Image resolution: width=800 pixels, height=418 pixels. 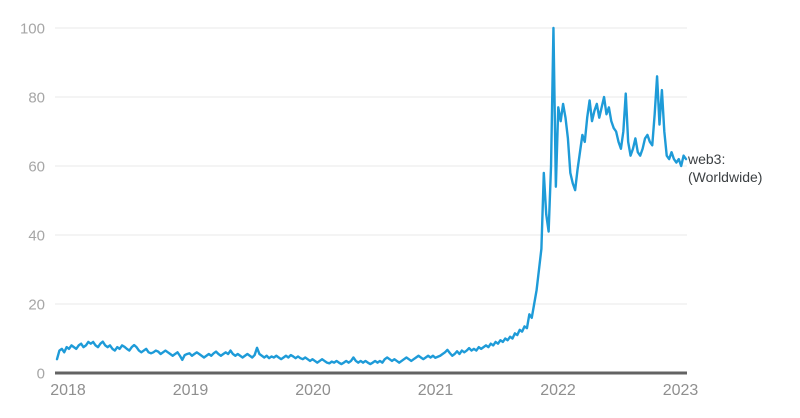 What do you see at coordinates (681, 390) in the screenshot?
I see `x-axis-label-2023: 2023` at bounding box center [681, 390].